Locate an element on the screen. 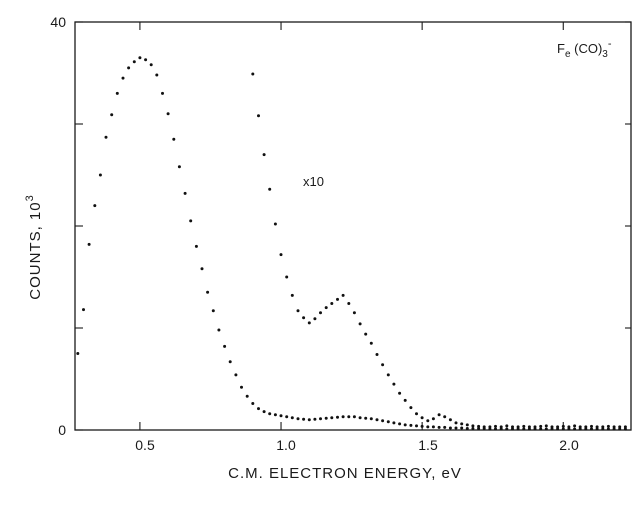  x-tick-label-2.0: 2.0 is located at coordinates (569, 445).